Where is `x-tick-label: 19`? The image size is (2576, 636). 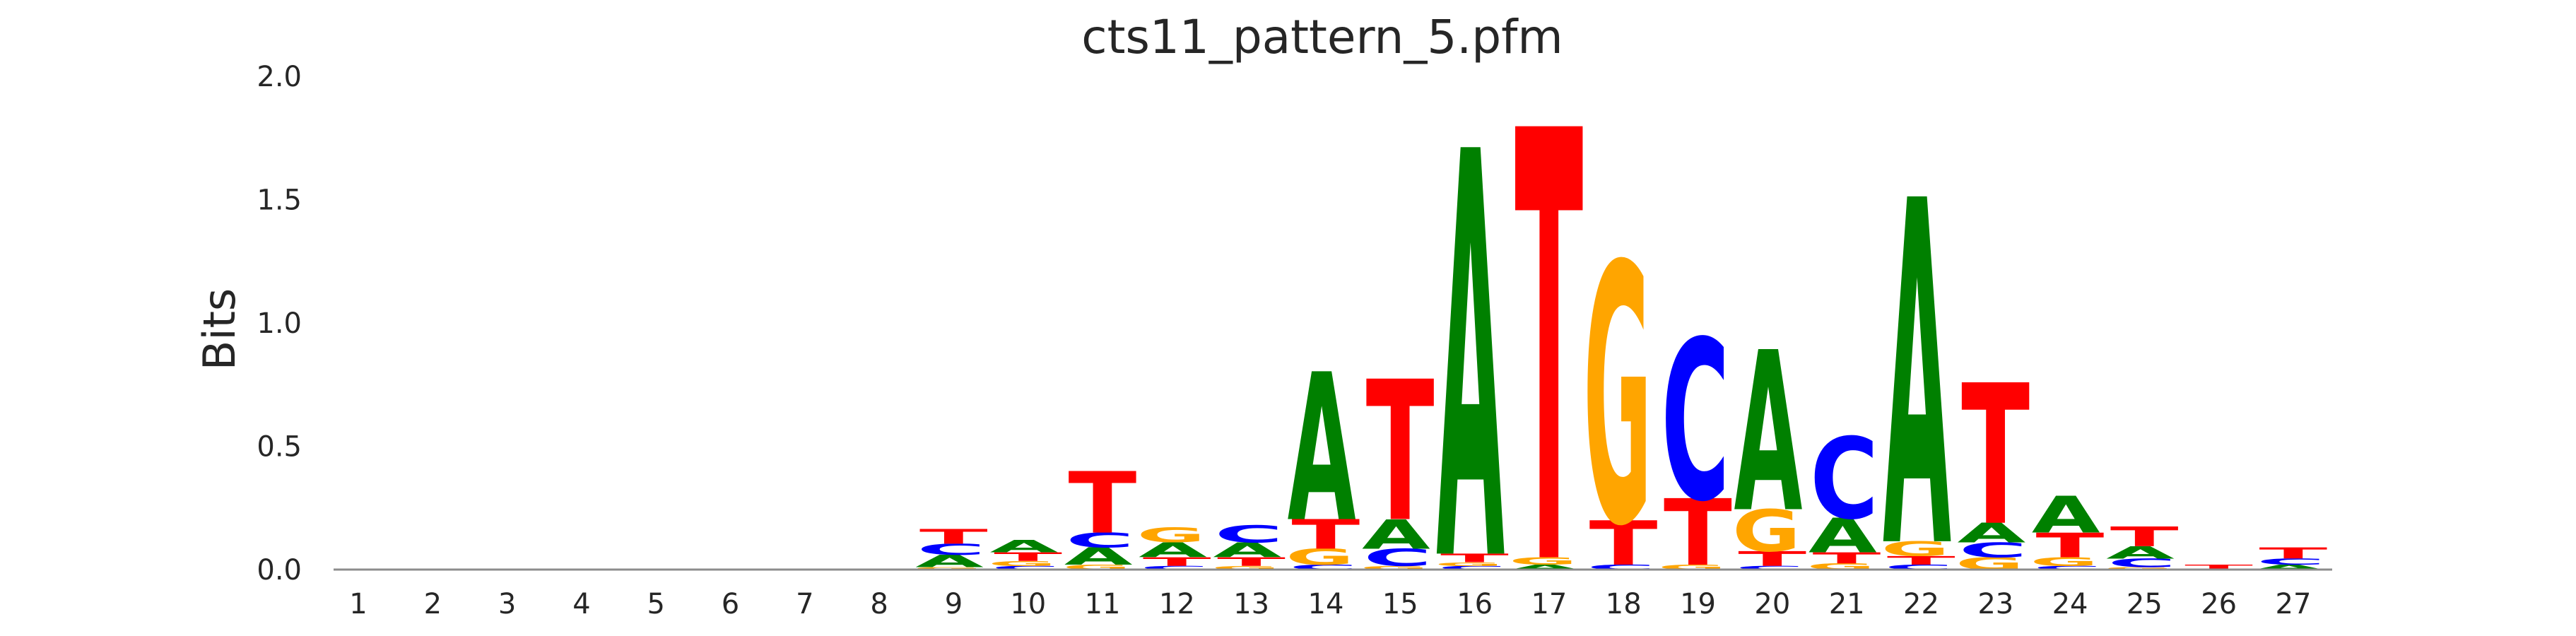 x-tick-label: 19 is located at coordinates (1698, 604).